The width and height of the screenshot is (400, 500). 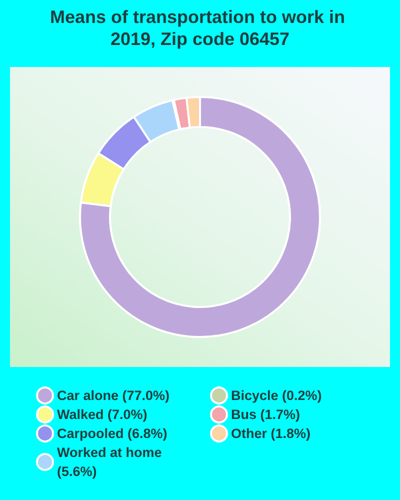 I want to click on legend-label: Carpooled (6.8%), so click(x=112, y=433).